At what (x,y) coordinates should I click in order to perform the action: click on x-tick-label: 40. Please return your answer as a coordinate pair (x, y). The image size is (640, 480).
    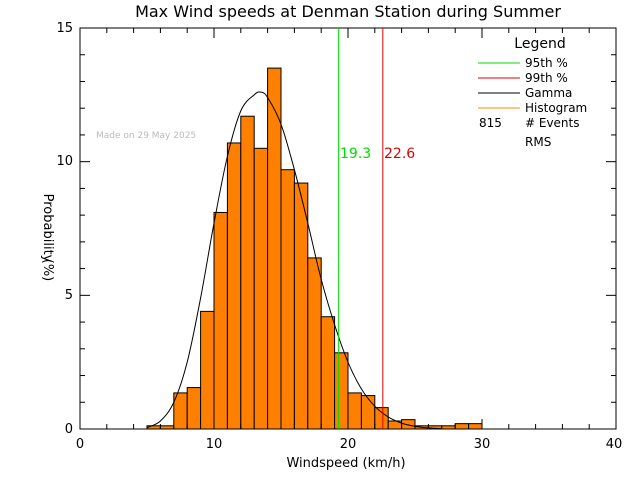
    Looking at the image, I should click on (614, 444).